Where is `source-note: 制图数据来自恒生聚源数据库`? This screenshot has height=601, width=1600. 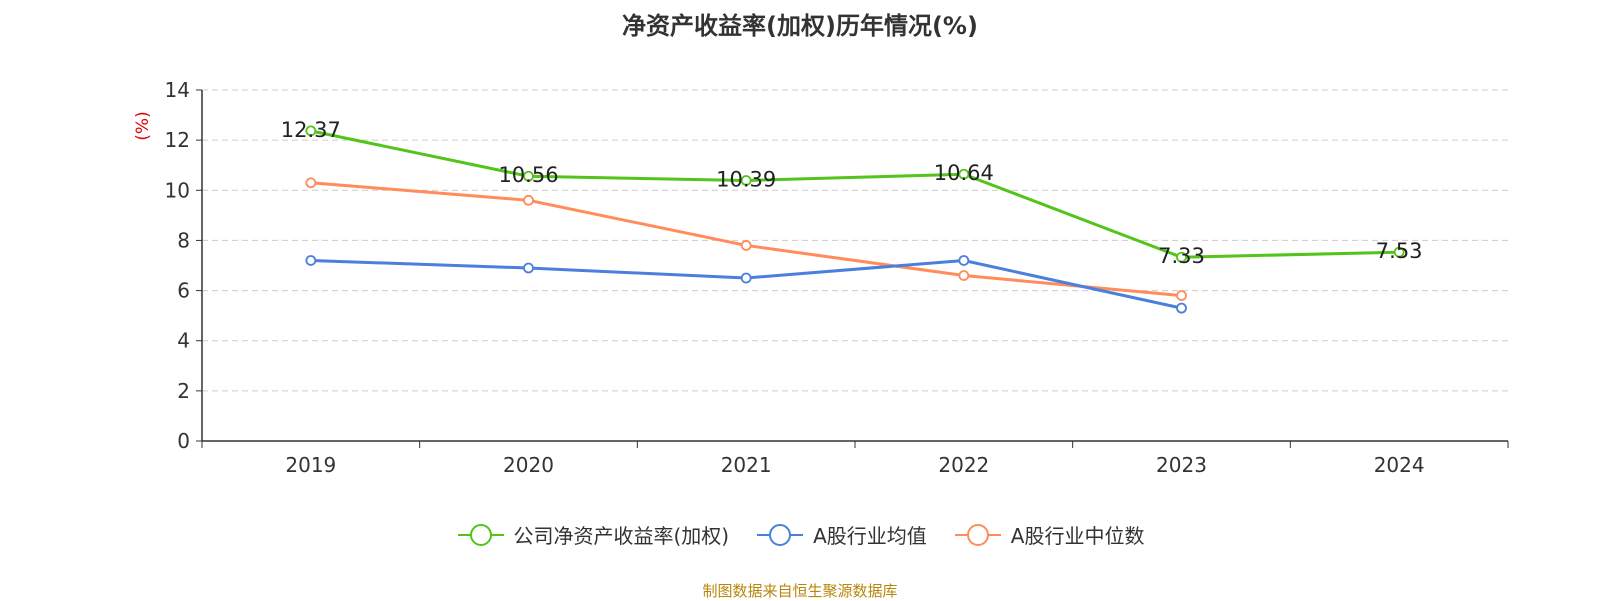
source-note: 制图数据来自恒生聚源数据库 is located at coordinates (800, 591).